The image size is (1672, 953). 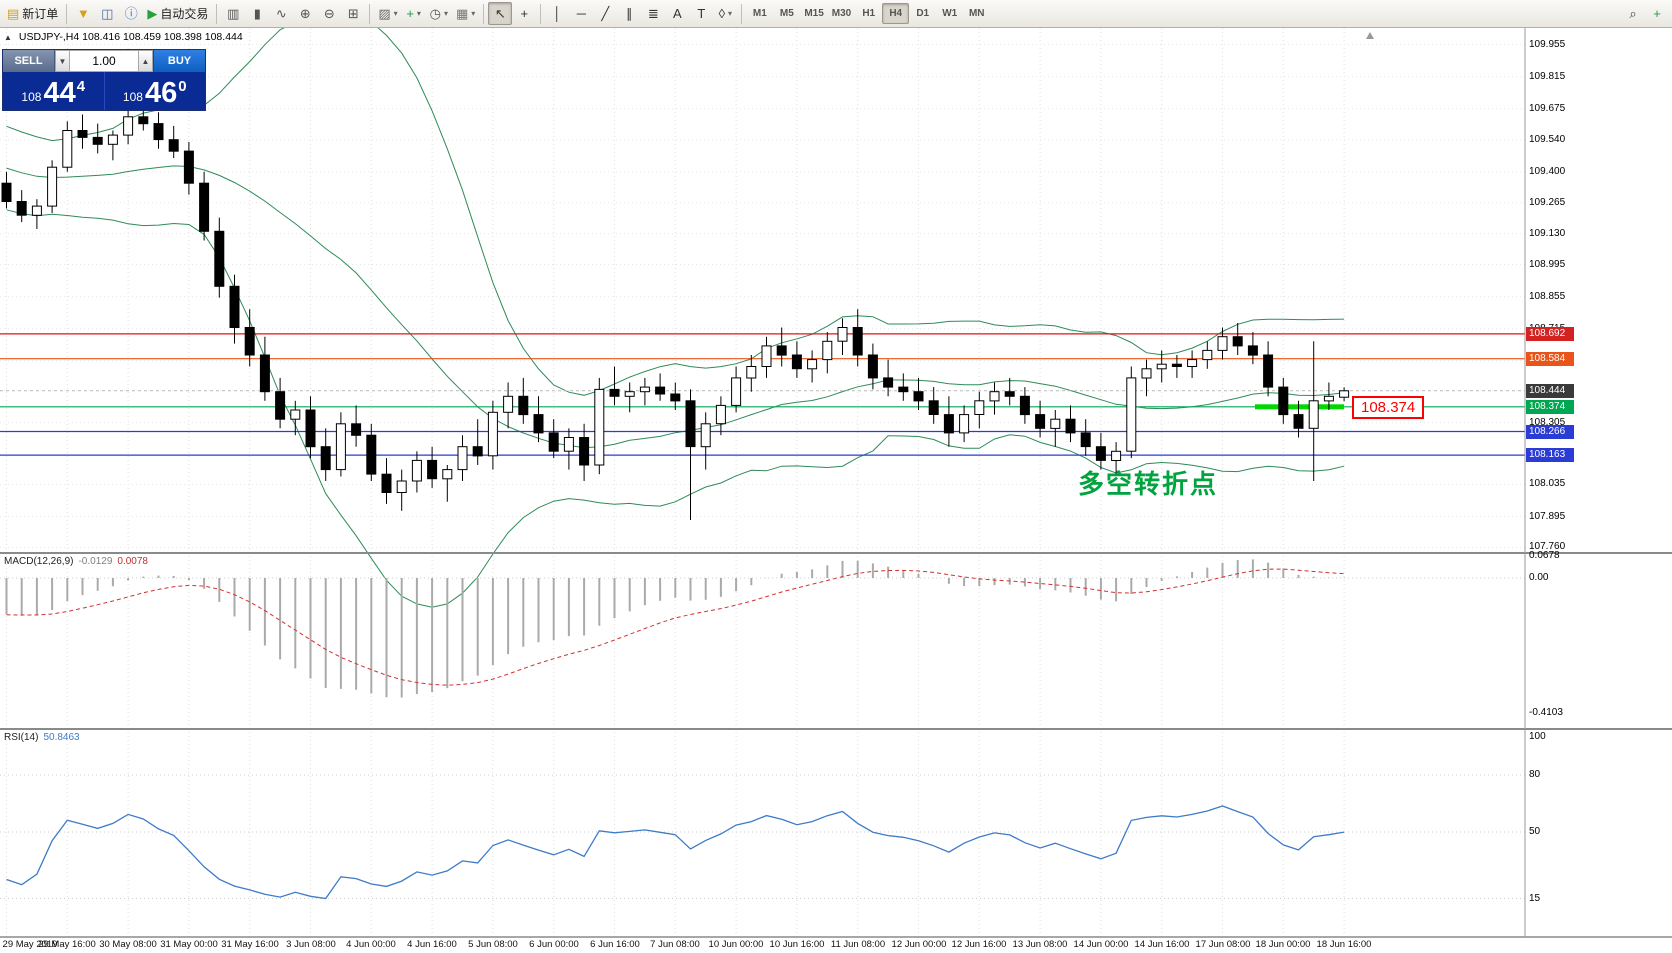 I want to click on price-scale-tick: 109.130, so click(x=1547, y=233).